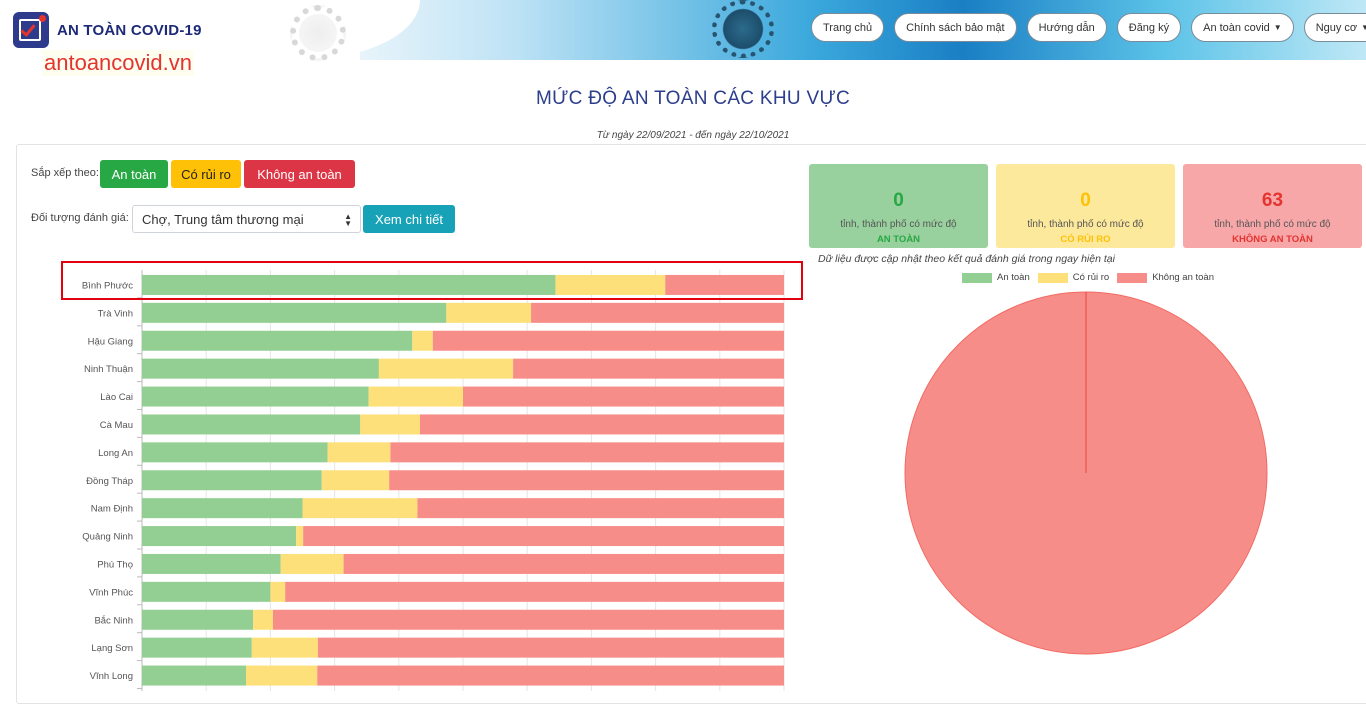 The height and width of the screenshot is (704, 1366). What do you see at coordinates (118, 63) in the screenshot?
I see `domain-watermark: antoancovid.vn` at bounding box center [118, 63].